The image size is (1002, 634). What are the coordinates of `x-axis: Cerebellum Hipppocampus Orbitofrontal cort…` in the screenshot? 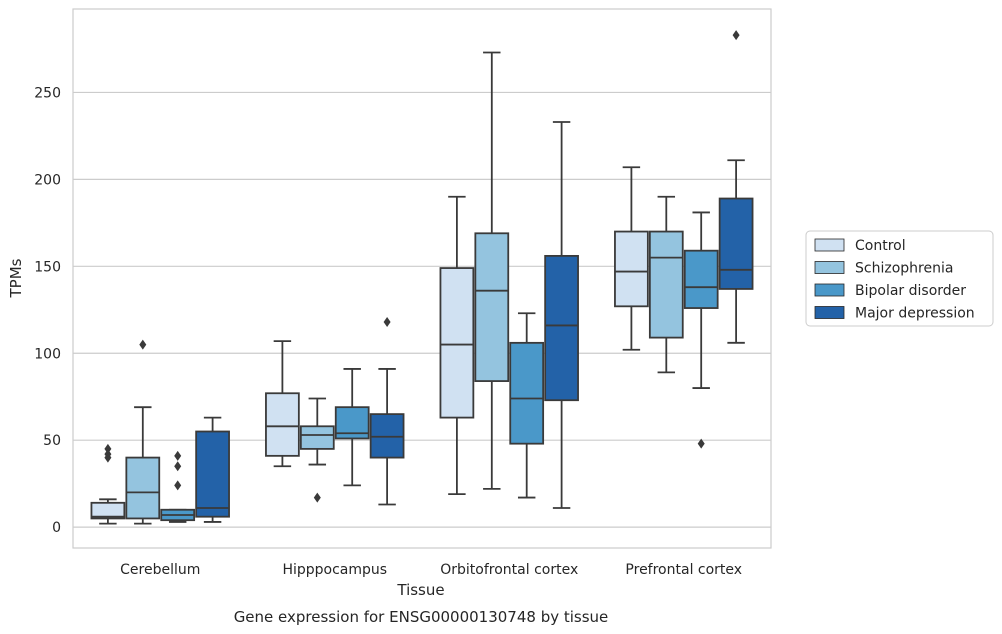 It's located at (431, 570).